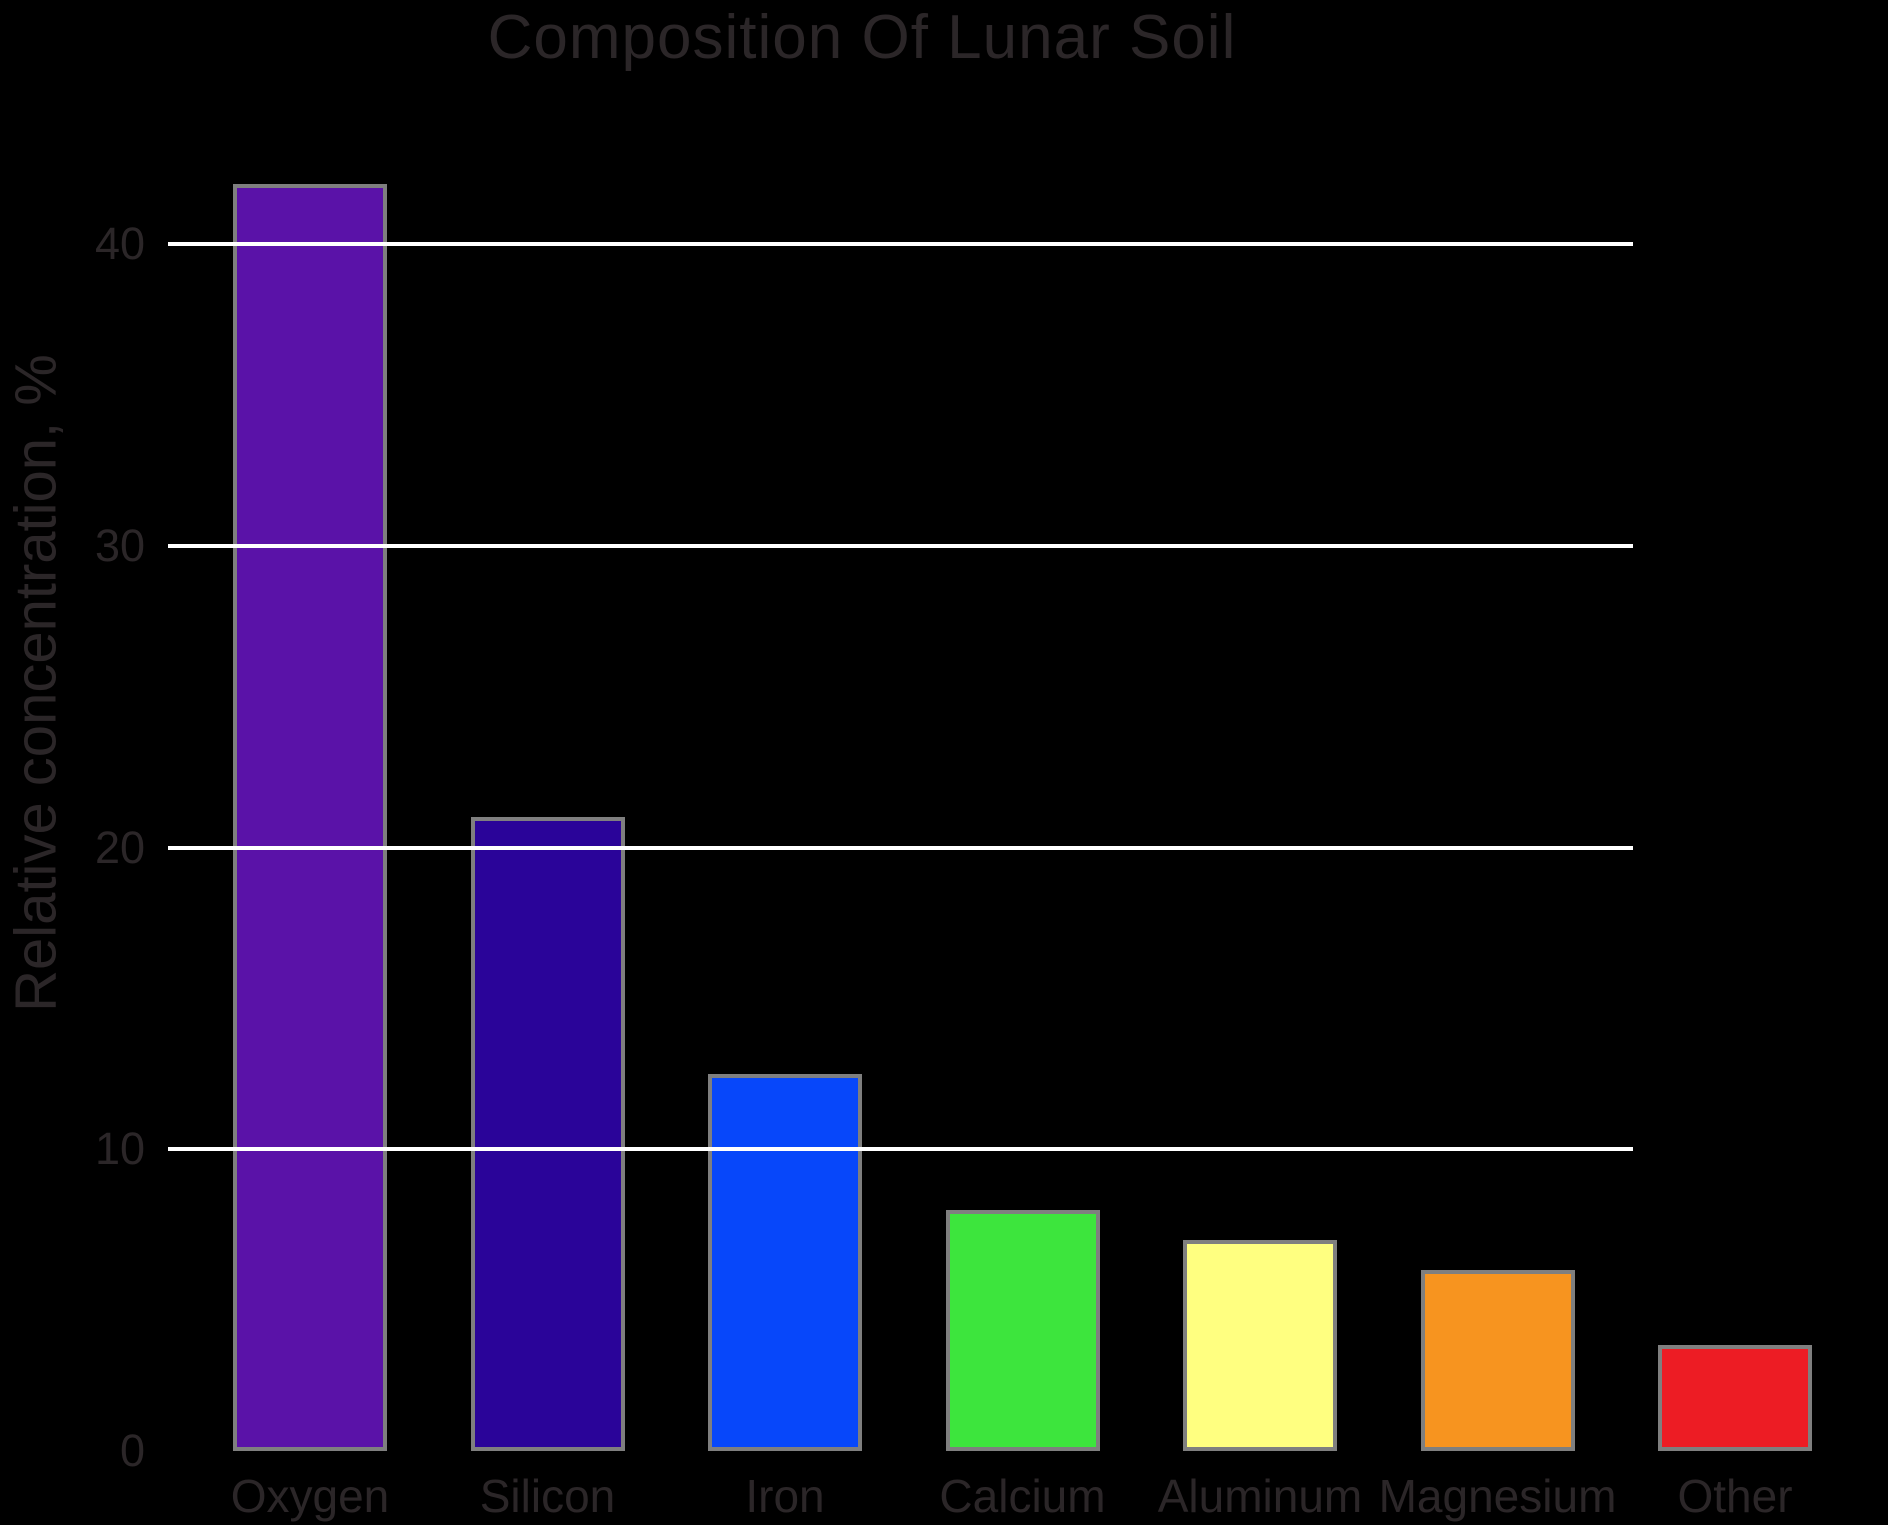 The width and height of the screenshot is (1888, 1525). Describe the element at coordinates (119, 244) in the screenshot. I see `y-tick-label-40: 40` at that location.